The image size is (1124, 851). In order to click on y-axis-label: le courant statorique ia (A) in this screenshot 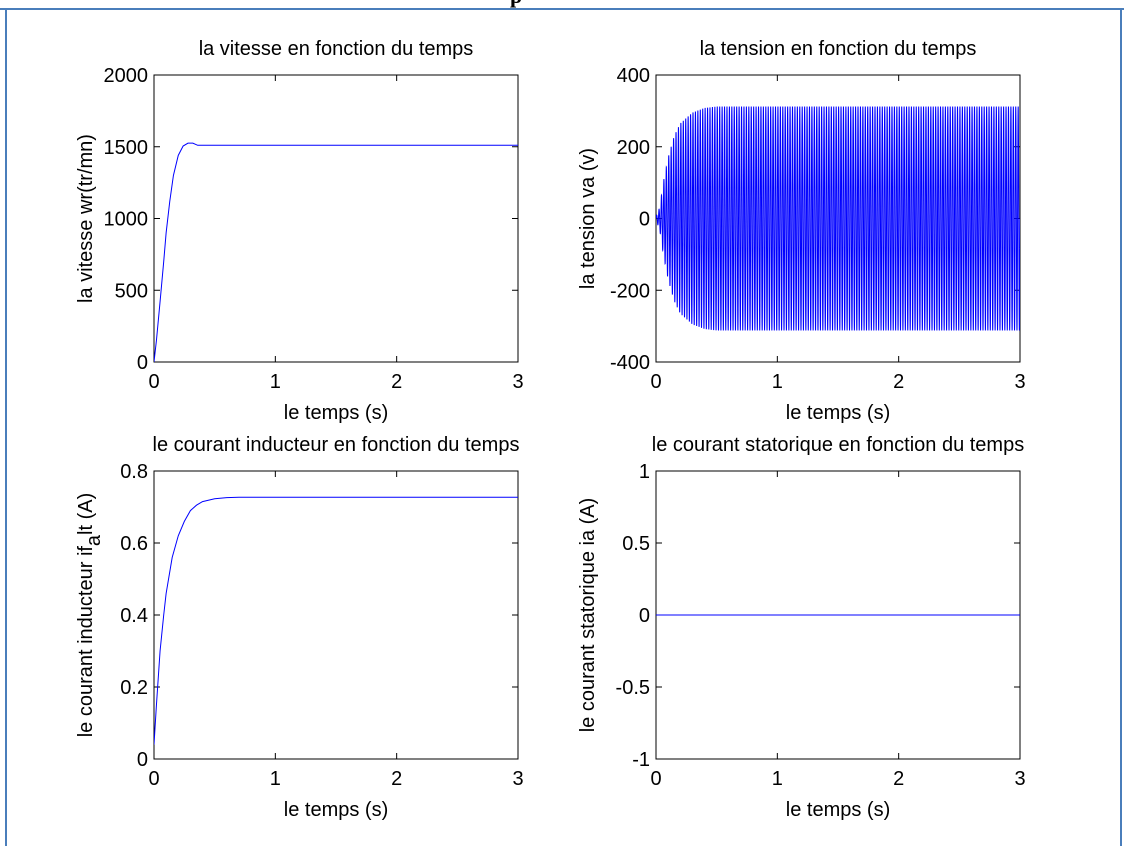, I will do `click(588, 615)`.